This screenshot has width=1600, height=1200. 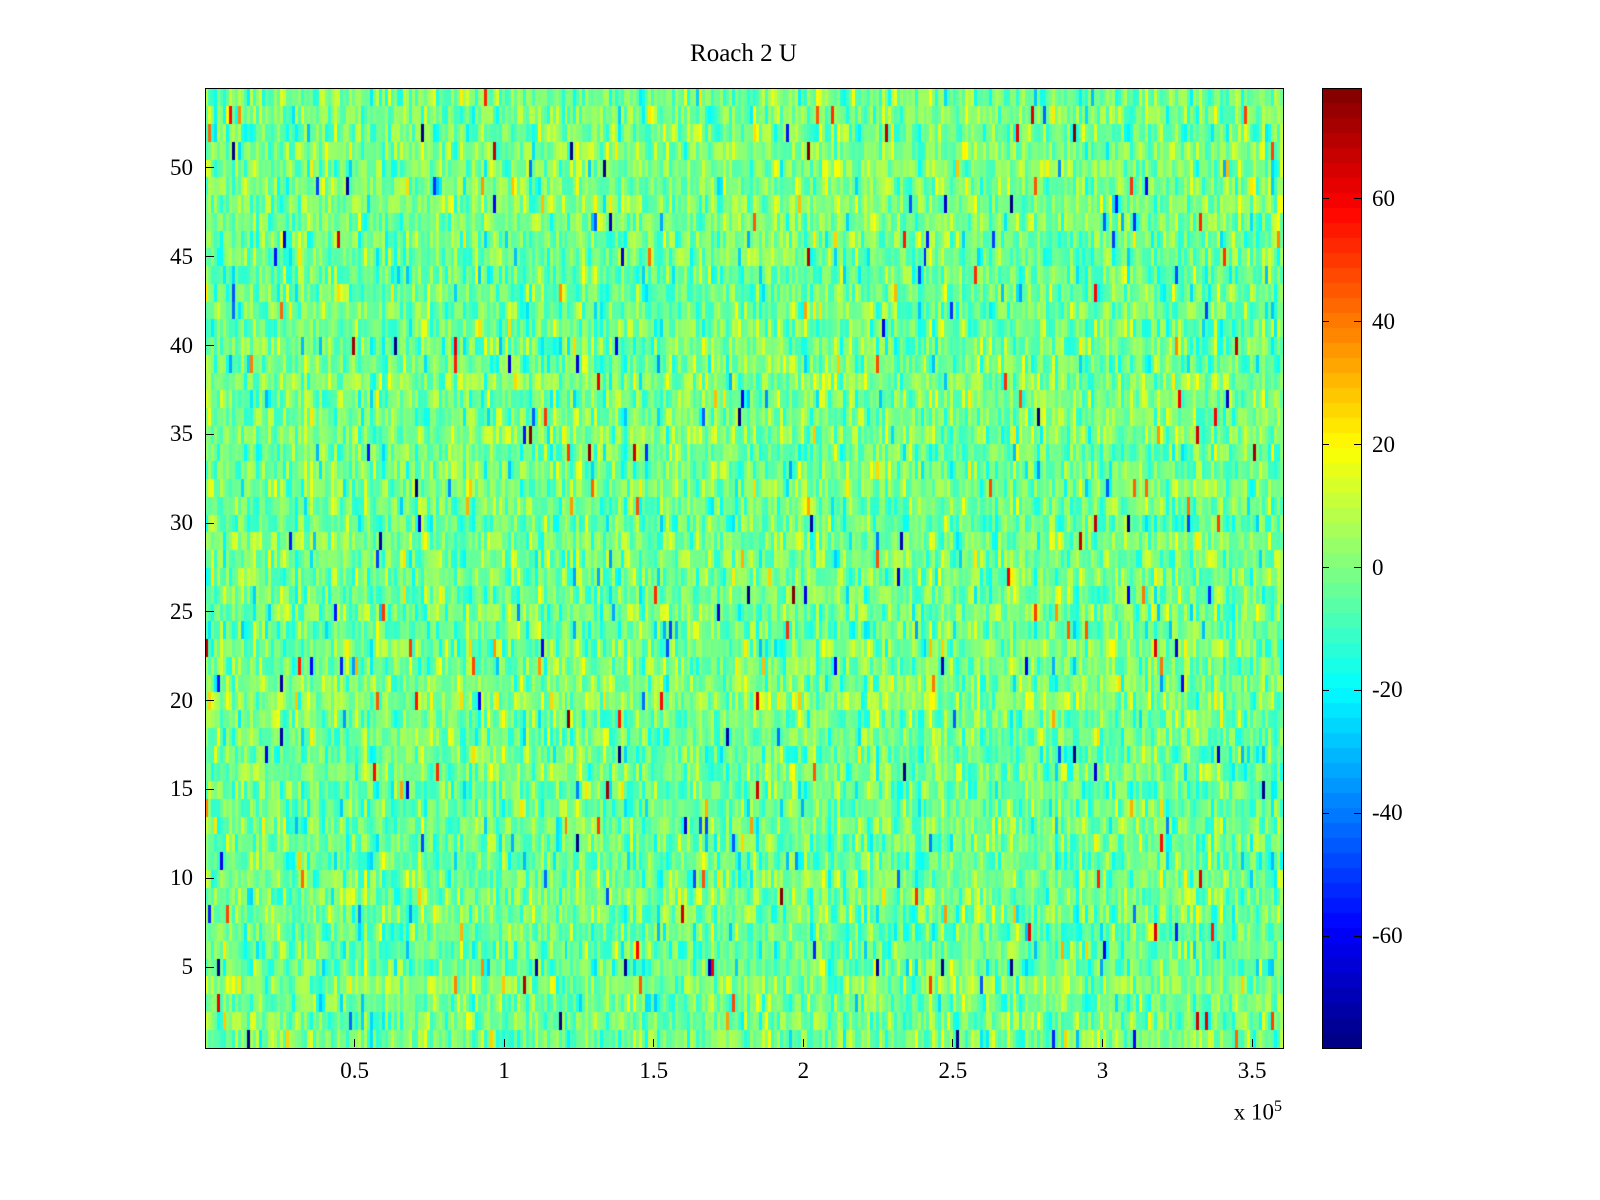 What do you see at coordinates (181, 789) in the screenshot?
I see `y-tick-label: 15` at bounding box center [181, 789].